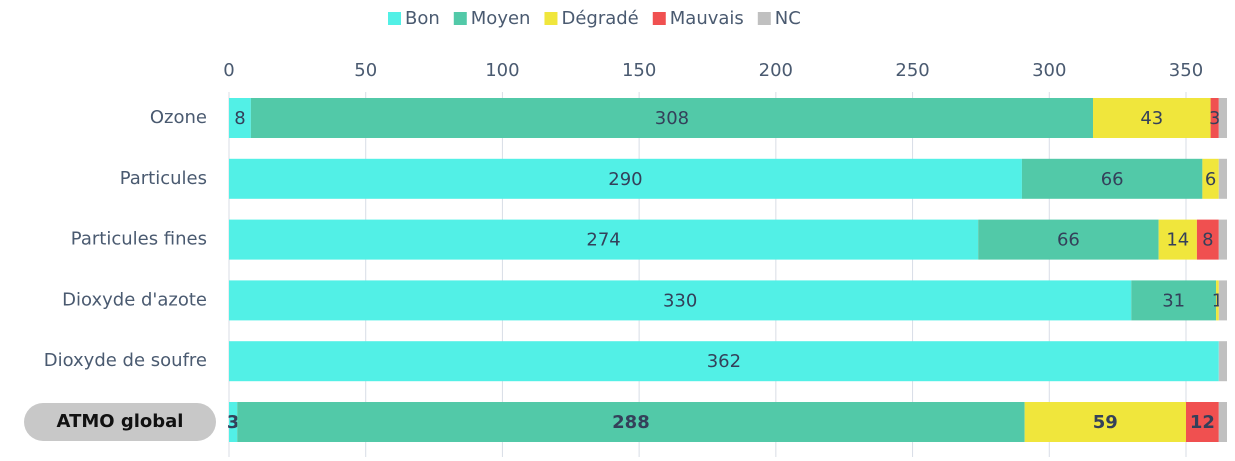  I want to click on legend-label: NC, so click(788, 18).